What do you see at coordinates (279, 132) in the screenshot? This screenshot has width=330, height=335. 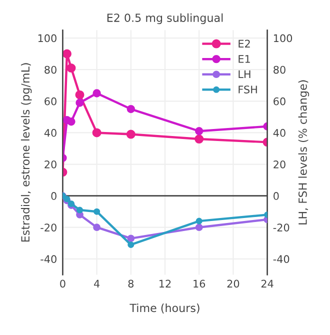 I see `y2-tick-label: 40` at bounding box center [279, 132].